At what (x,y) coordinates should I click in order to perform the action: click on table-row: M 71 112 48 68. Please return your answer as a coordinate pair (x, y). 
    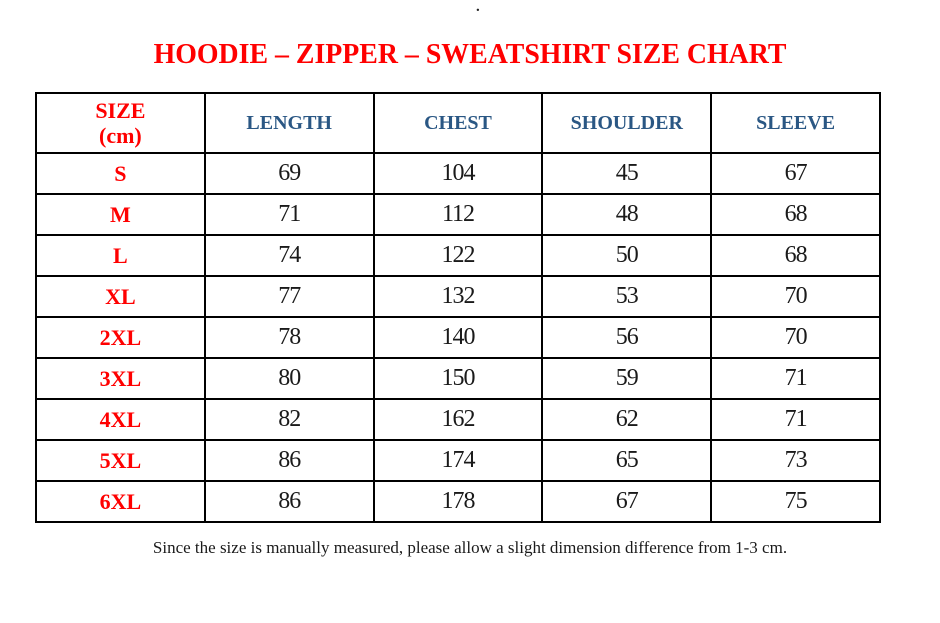
    Looking at the image, I should click on (458, 214).